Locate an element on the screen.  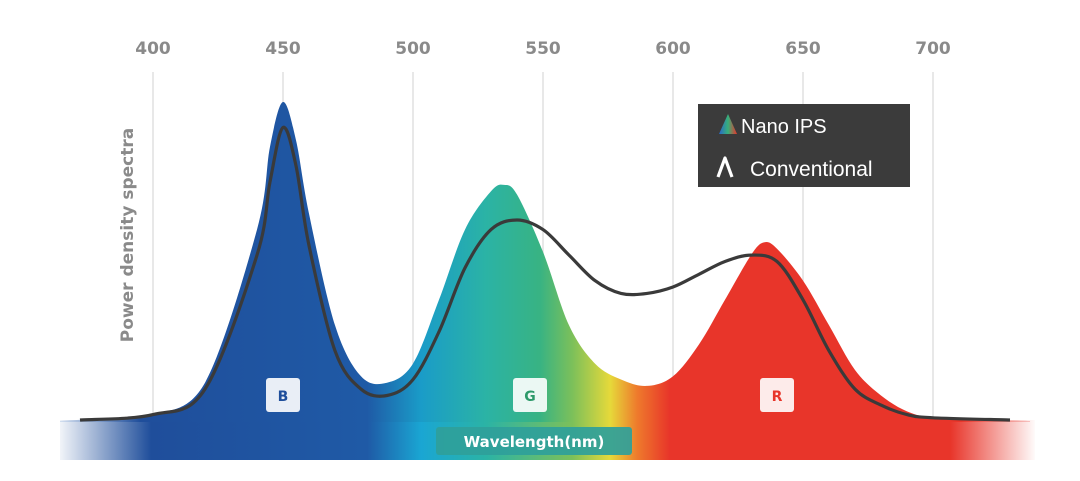
legend: Nano IPS Conventional is located at coordinates (804, 145).